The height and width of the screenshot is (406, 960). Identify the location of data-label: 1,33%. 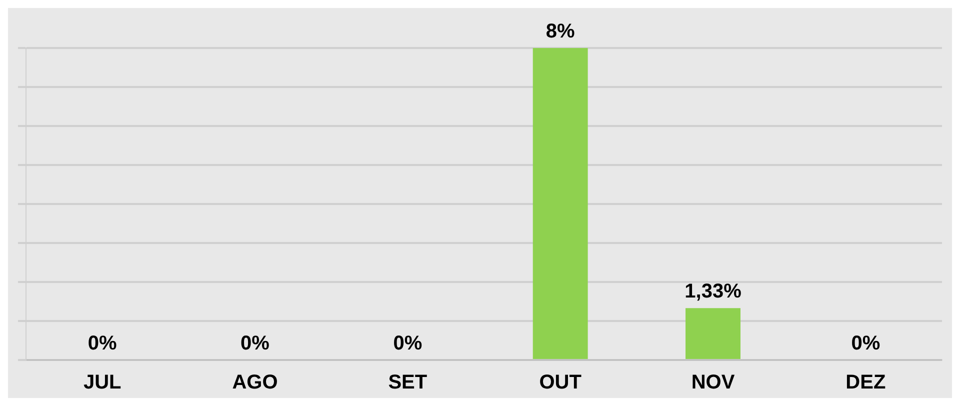
(713, 291).